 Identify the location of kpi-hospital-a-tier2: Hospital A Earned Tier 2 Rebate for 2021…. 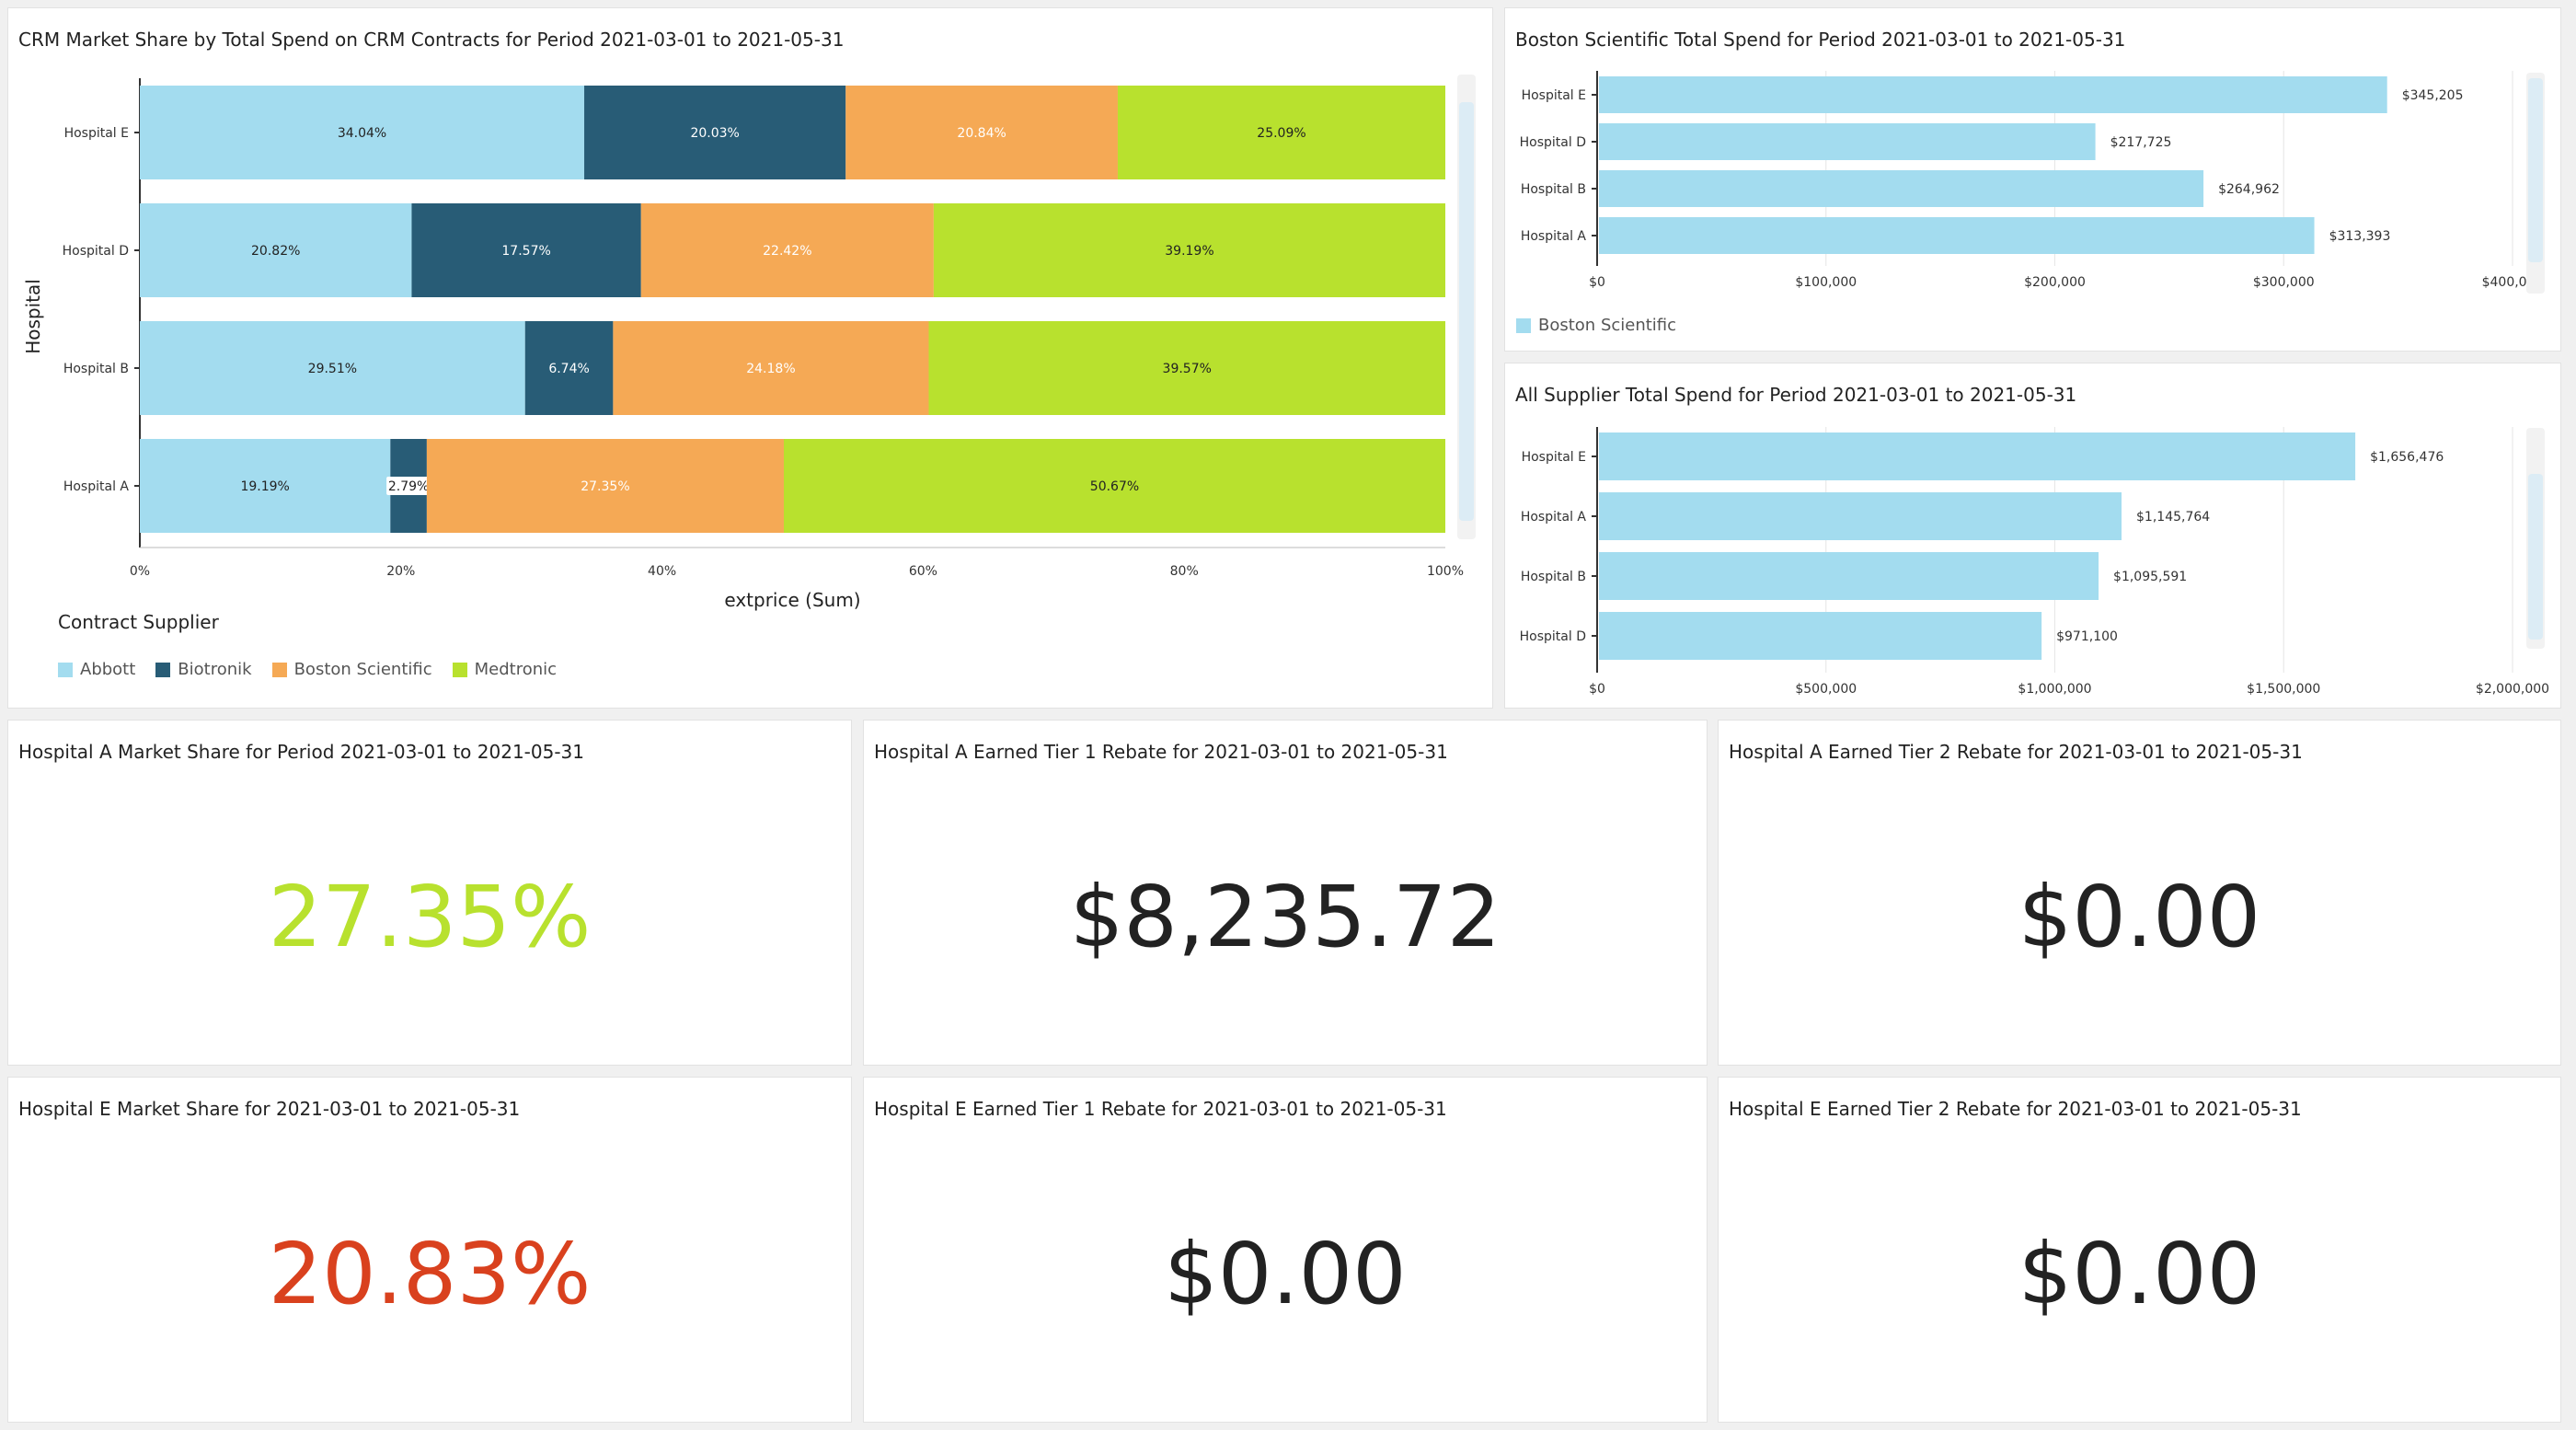
(2139, 893).